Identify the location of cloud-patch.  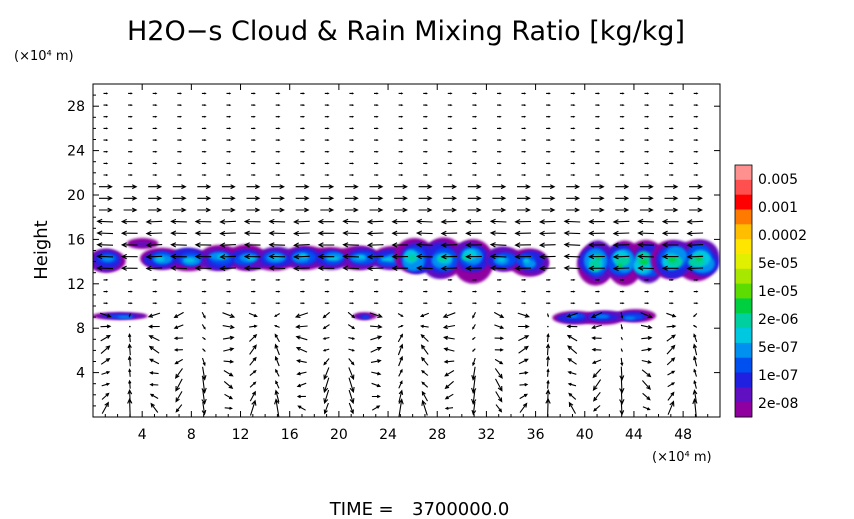
(685, 260).